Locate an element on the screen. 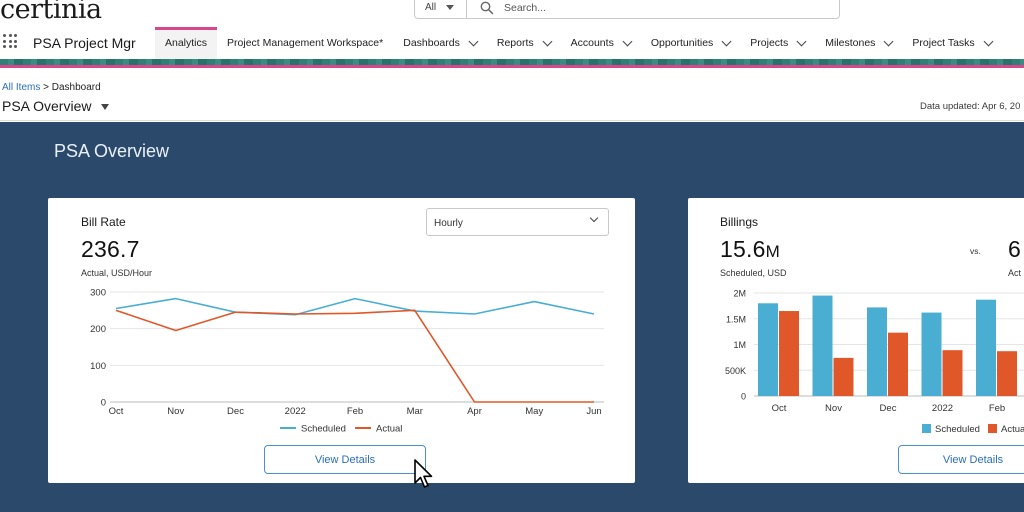 The width and height of the screenshot is (1024, 512). nav-tab-label: Analytics is located at coordinates (186, 43).